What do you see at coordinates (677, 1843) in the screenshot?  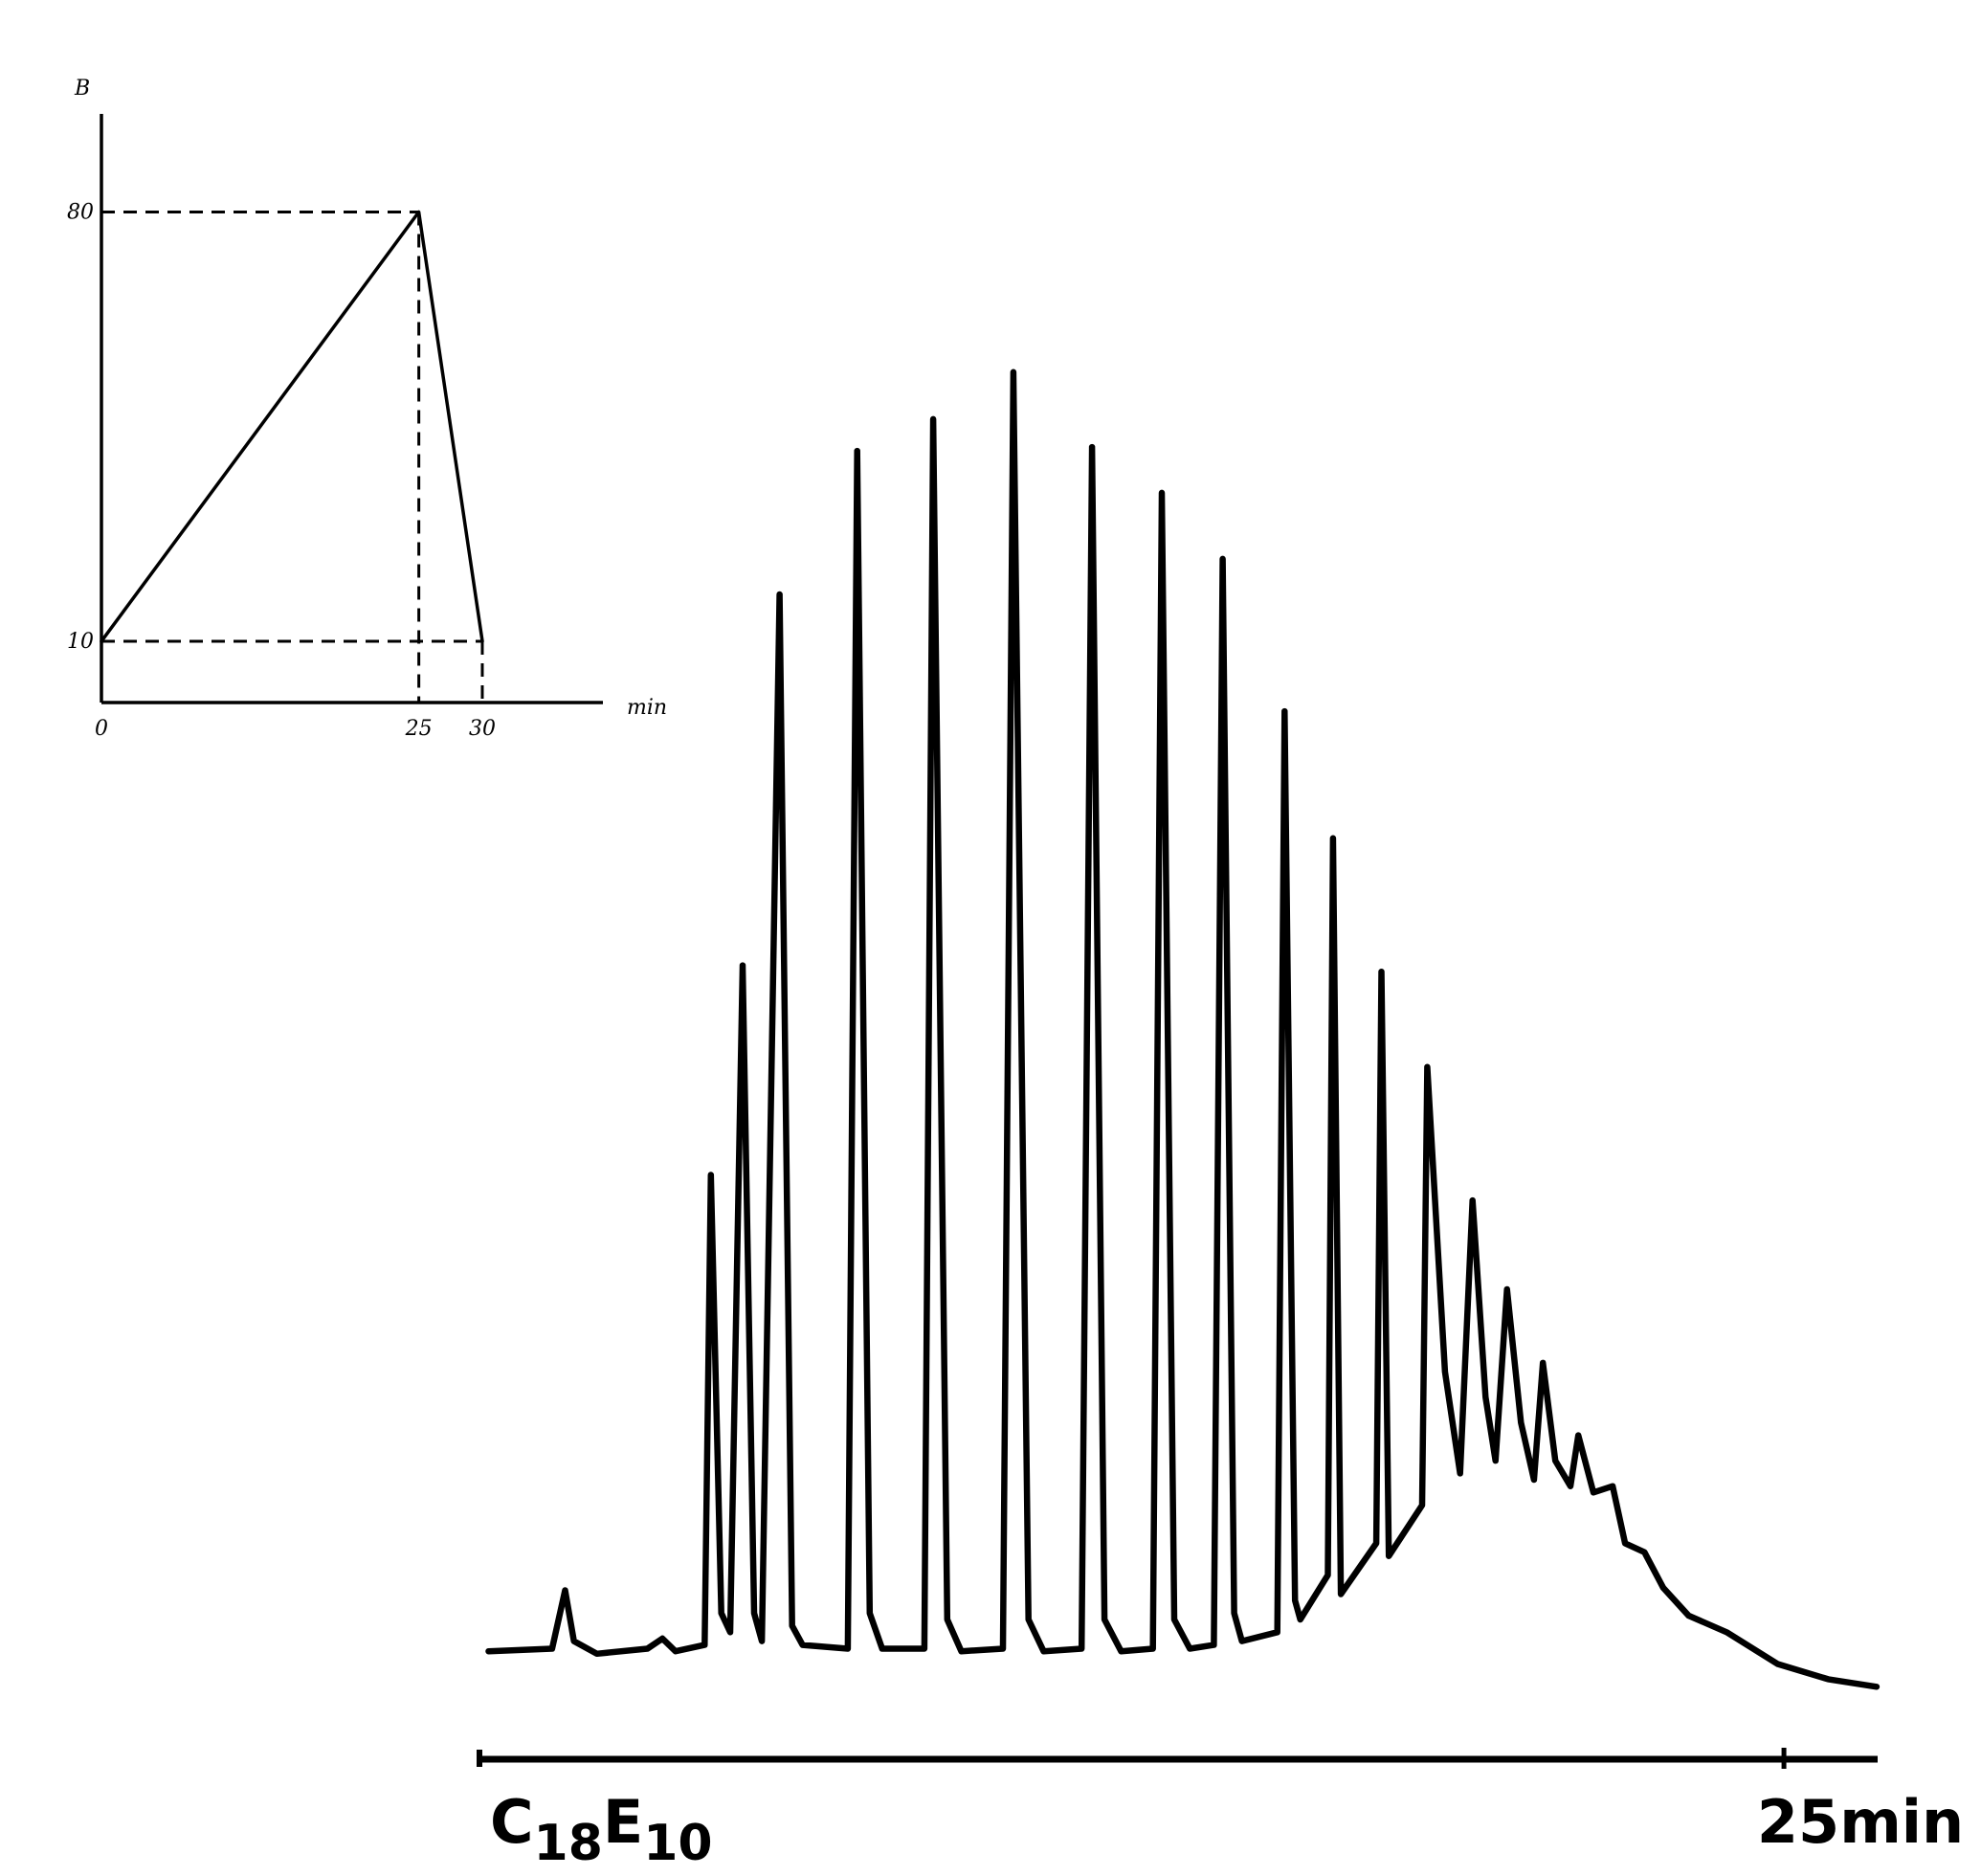 I see `label-part: 10` at bounding box center [677, 1843].